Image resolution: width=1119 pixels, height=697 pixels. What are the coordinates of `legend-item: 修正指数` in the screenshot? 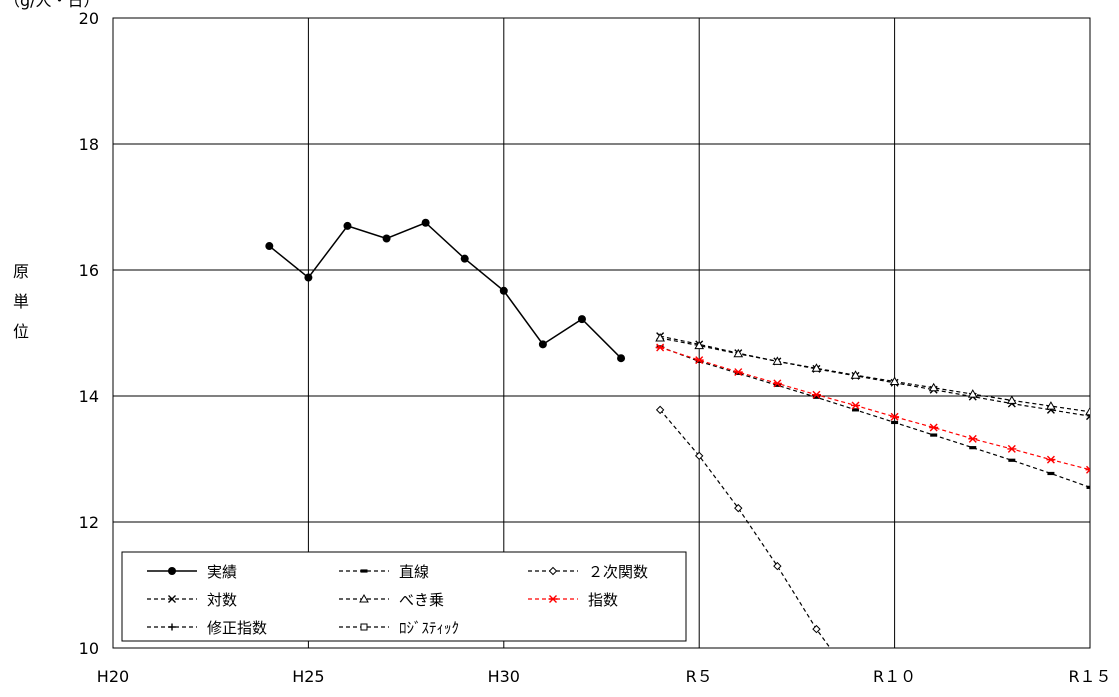 It's located at (207, 628).